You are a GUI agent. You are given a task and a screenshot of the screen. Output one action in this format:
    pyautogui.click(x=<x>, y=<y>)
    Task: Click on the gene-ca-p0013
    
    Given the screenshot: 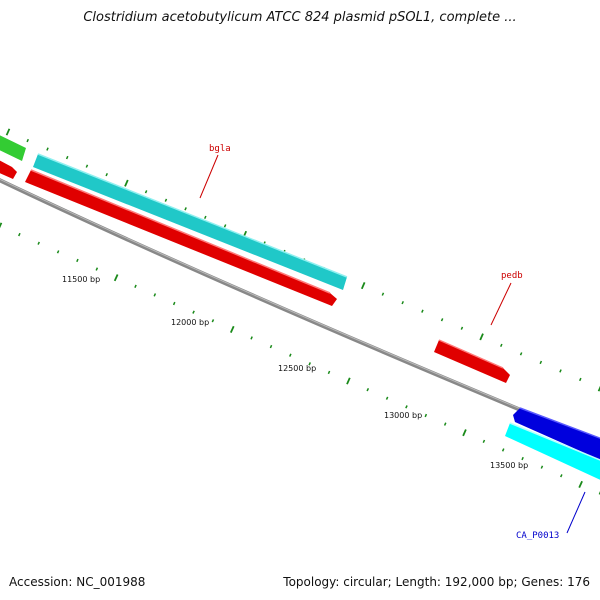 What is the action you would take?
    pyautogui.click(x=552, y=452)
    